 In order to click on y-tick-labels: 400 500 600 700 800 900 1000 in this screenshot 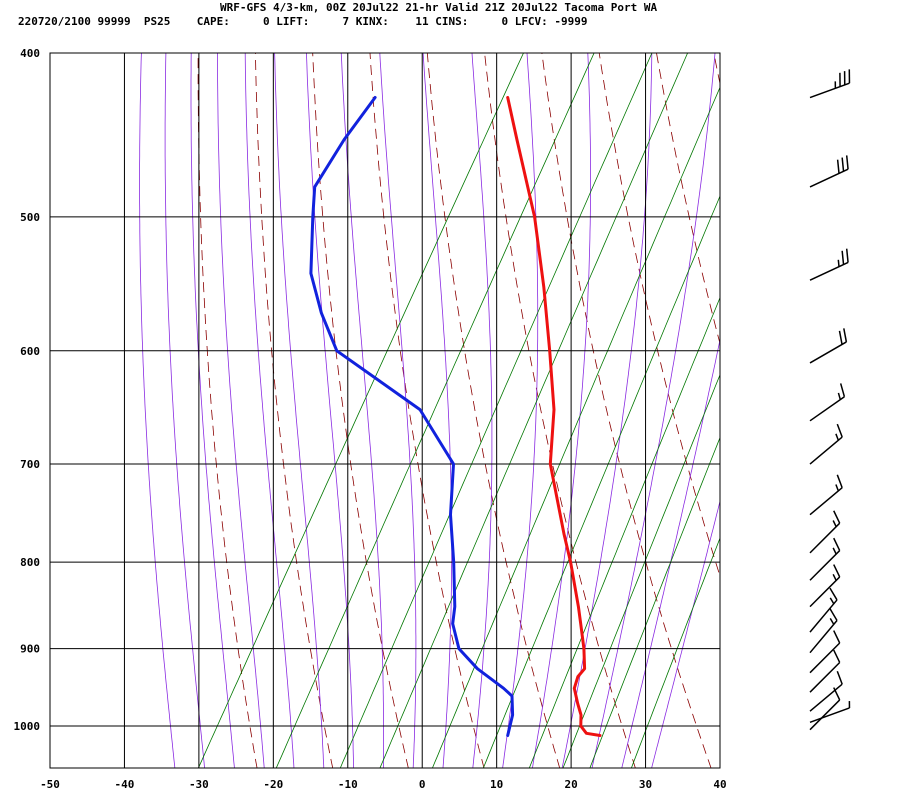, I will do `click(27, 390)`.